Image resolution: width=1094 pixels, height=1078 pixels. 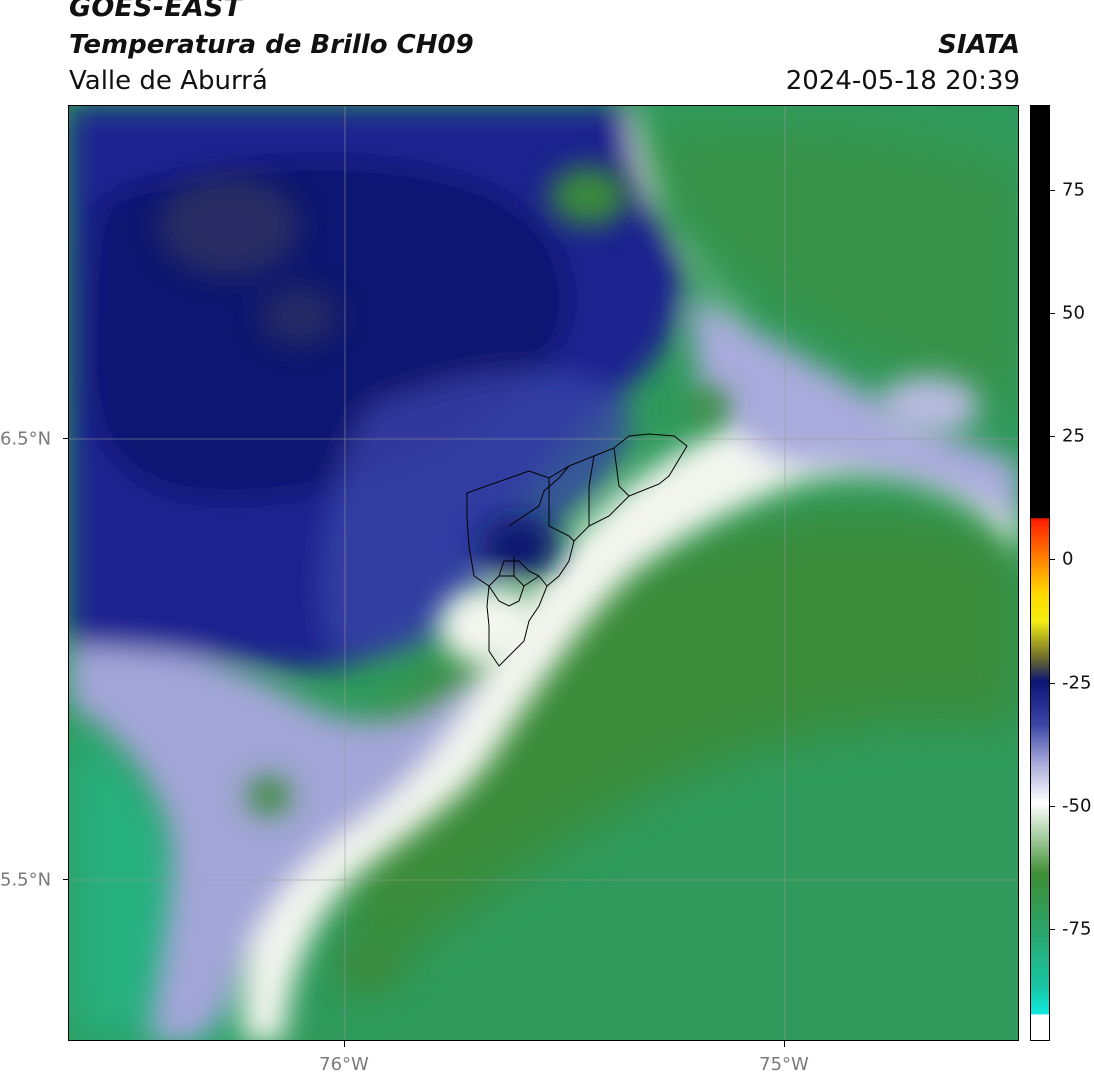 I want to click on region-subtitle: Valle de Aburrá, so click(x=168, y=81).